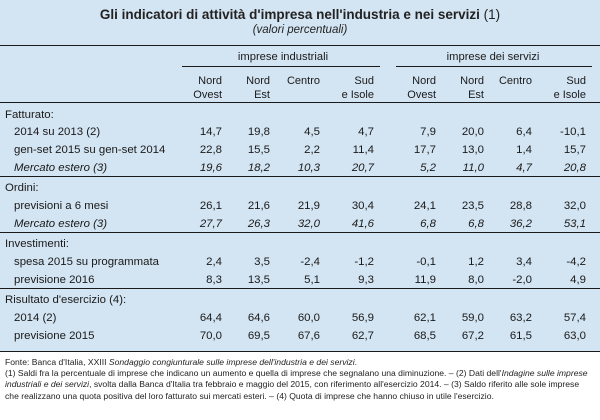 The height and width of the screenshot is (420, 600). What do you see at coordinates (493, 57) in the screenshot?
I see `group-header-services: imprese dei servizi` at bounding box center [493, 57].